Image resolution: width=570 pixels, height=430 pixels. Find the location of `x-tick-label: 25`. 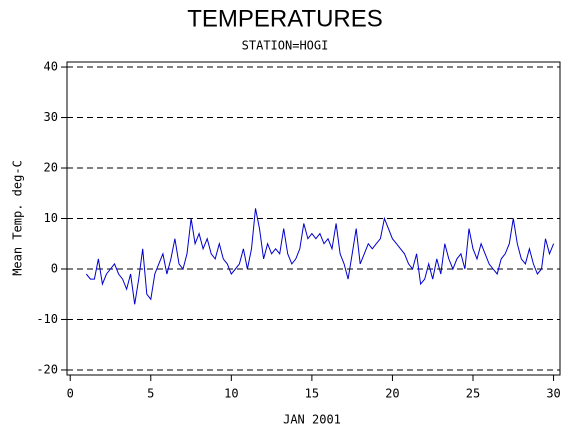

x-tick-label: 25 is located at coordinates (473, 394).